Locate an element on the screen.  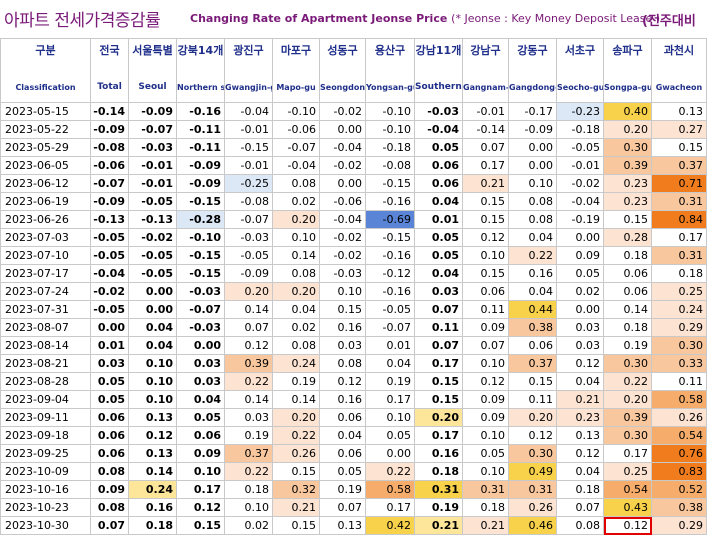
value-cell: 0.26 is located at coordinates (532, 507).